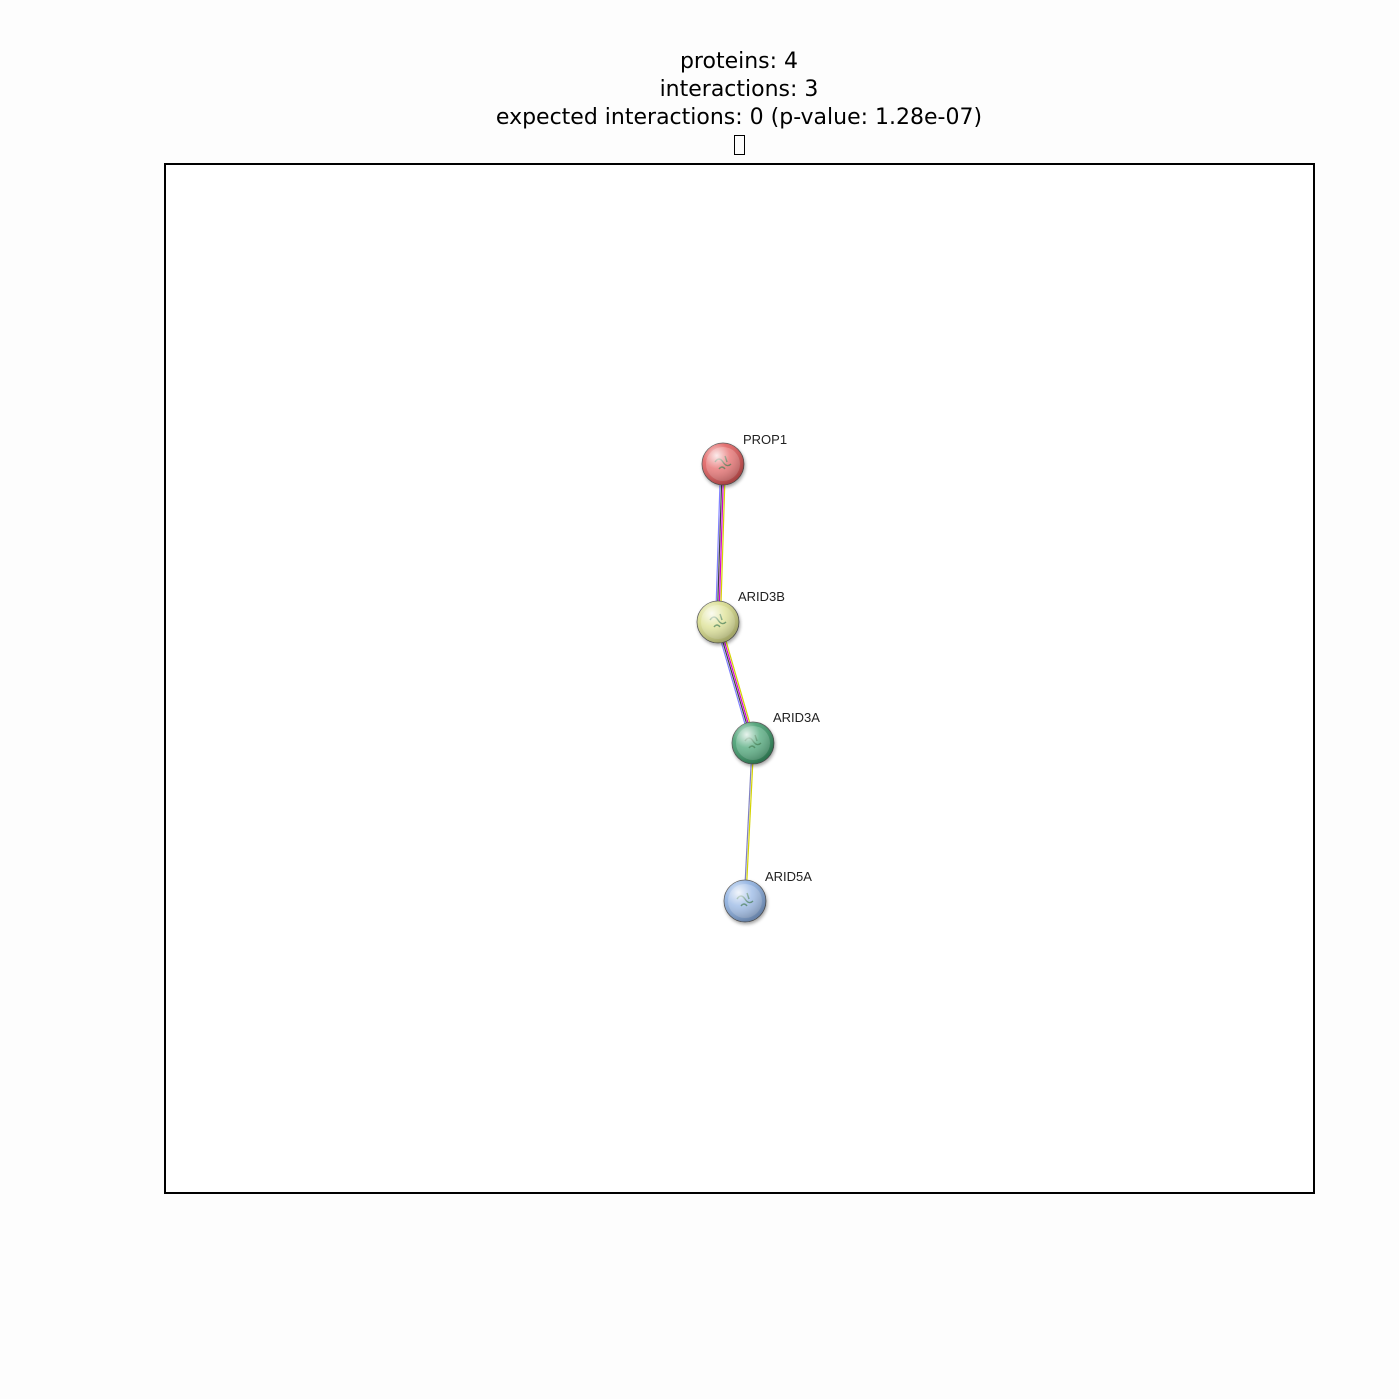 The height and width of the screenshot is (1399, 1399). Describe the element at coordinates (768, 895) in the screenshot. I see `node-arid5a: ARID5A` at that location.